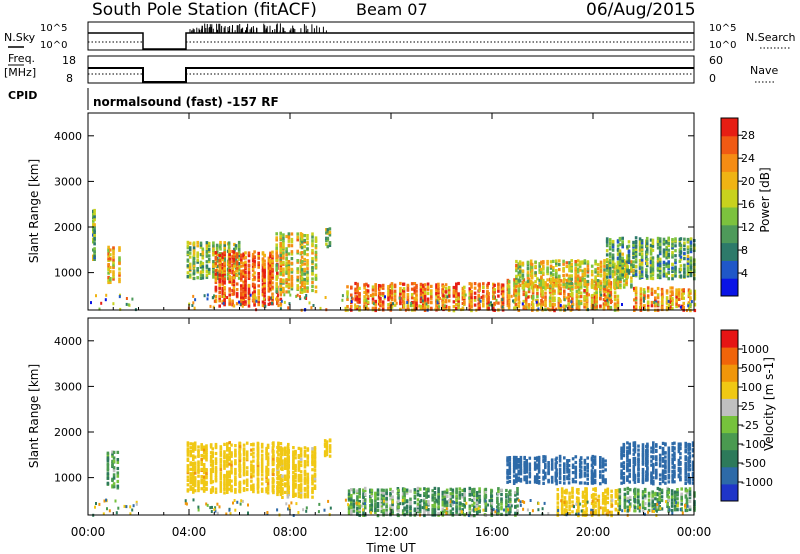  I want to click on noise-tick-top-left: 10^5, so click(53, 28).